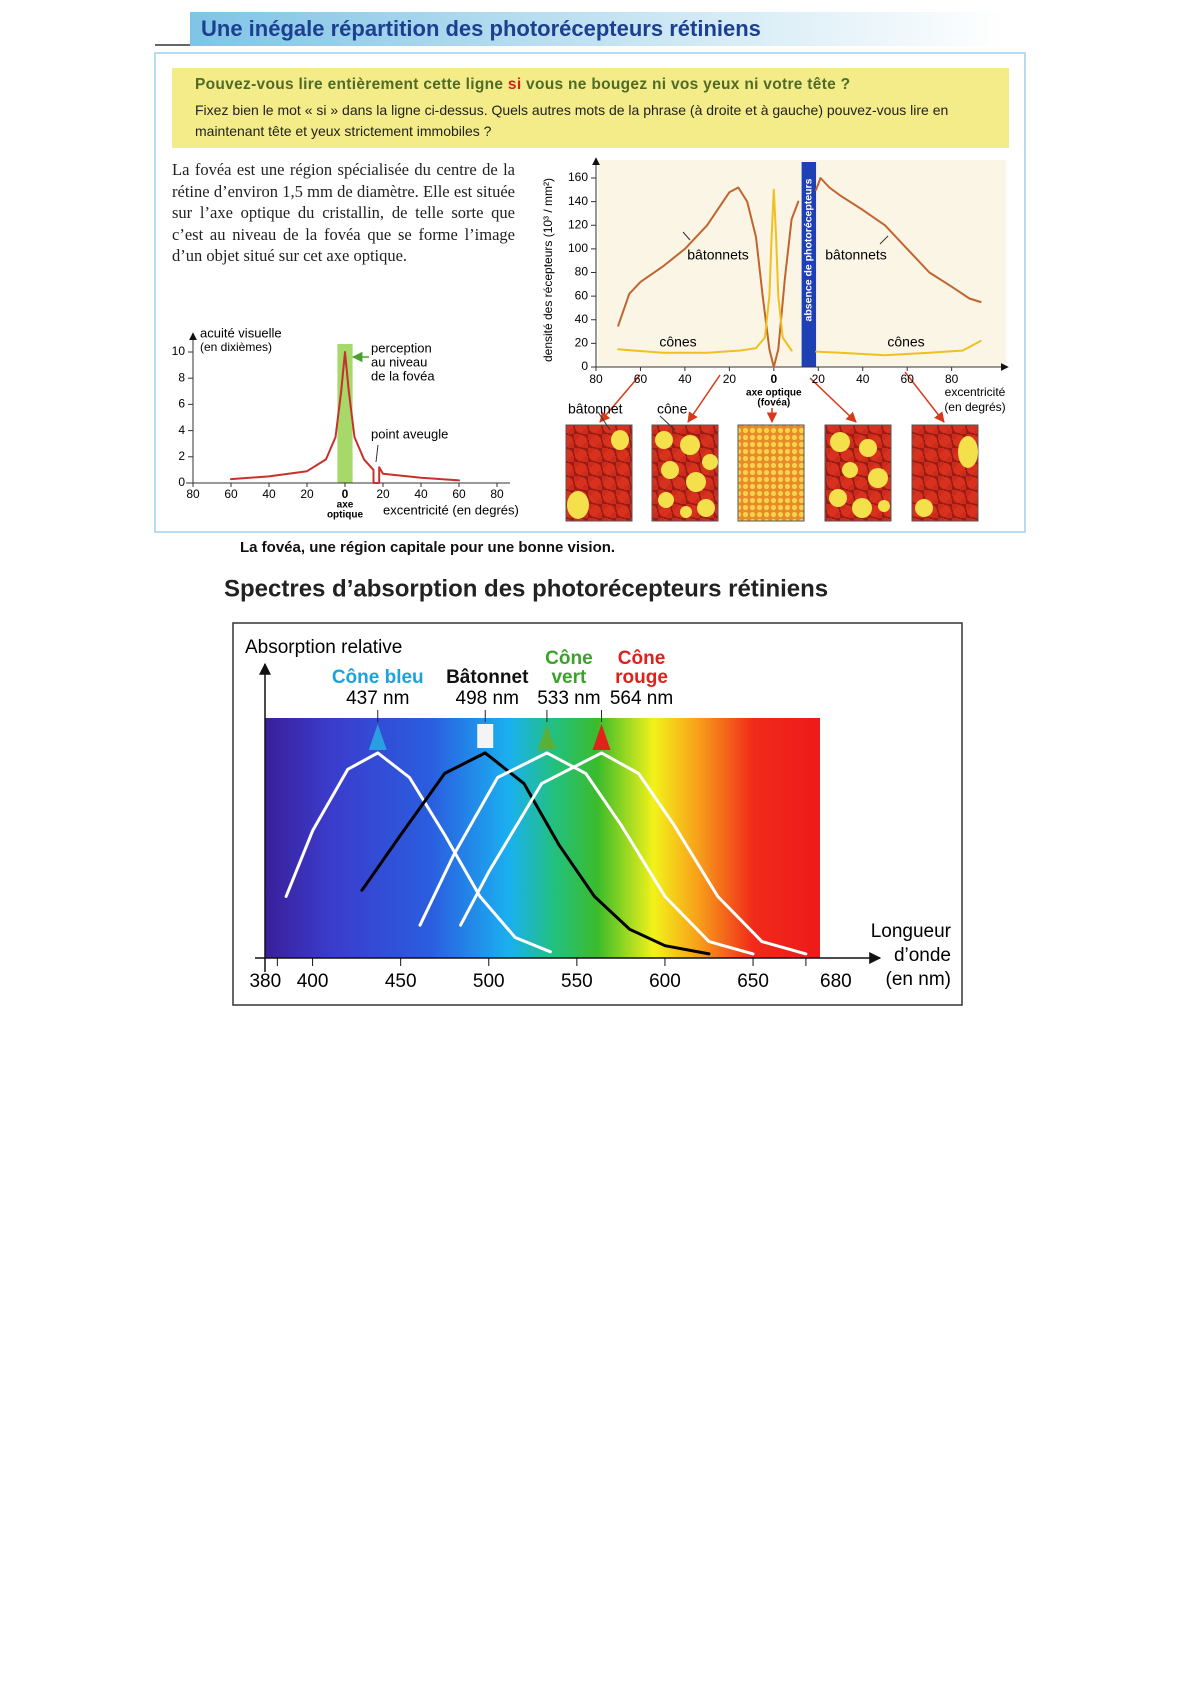 This screenshot has width=1191, height=1684. I want to click on y-tick-label: 10, so click(179, 351).